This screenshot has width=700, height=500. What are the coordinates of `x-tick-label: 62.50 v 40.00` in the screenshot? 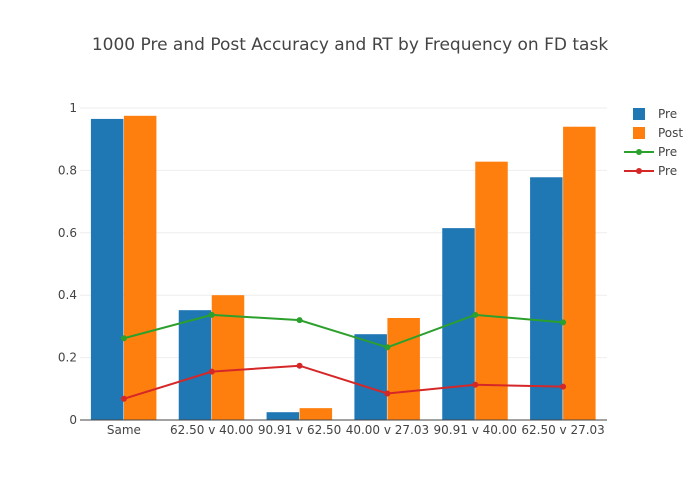 It's located at (211, 430).